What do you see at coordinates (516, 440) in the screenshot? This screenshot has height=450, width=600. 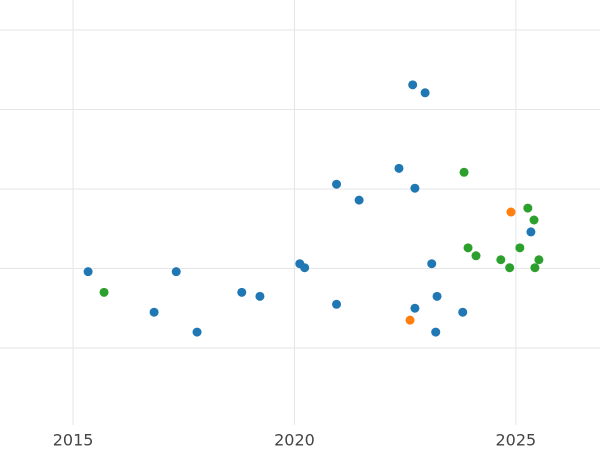 I see `x-tick-label: 2025` at bounding box center [516, 440].